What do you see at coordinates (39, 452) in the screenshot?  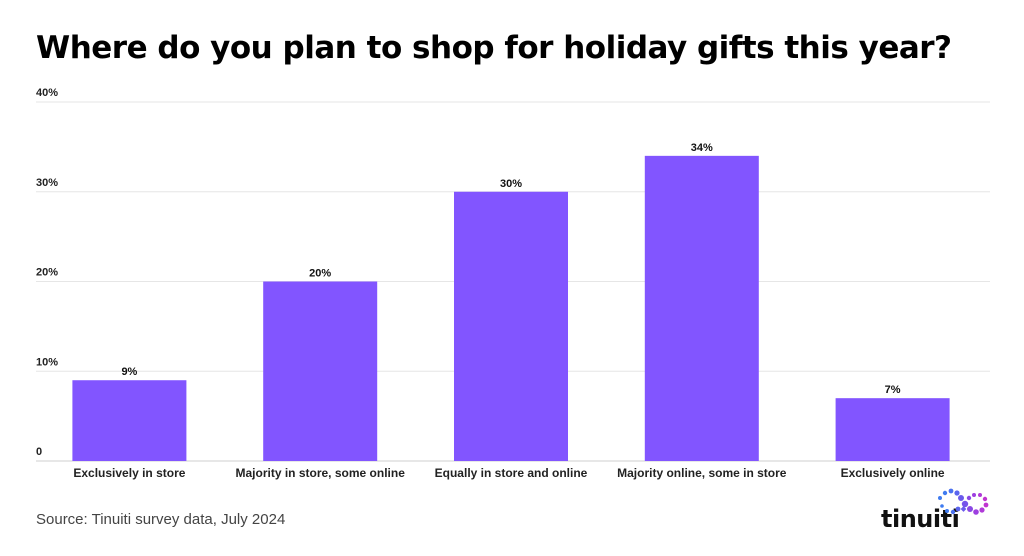 I see `y-tick-label: 0` at bounding box center [39, 452].